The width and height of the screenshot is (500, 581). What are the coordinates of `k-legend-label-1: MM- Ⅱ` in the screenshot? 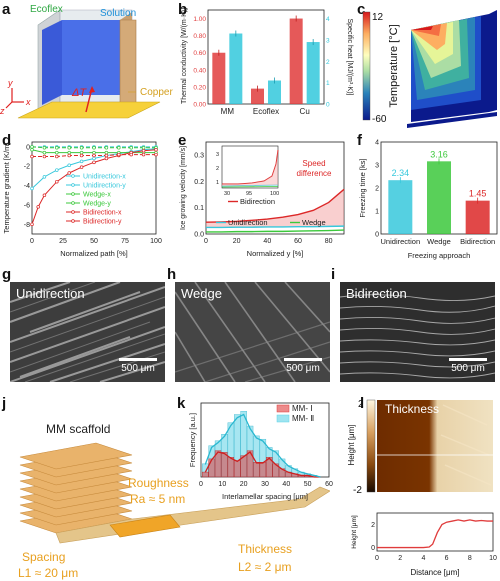 It's located at (303, 418).